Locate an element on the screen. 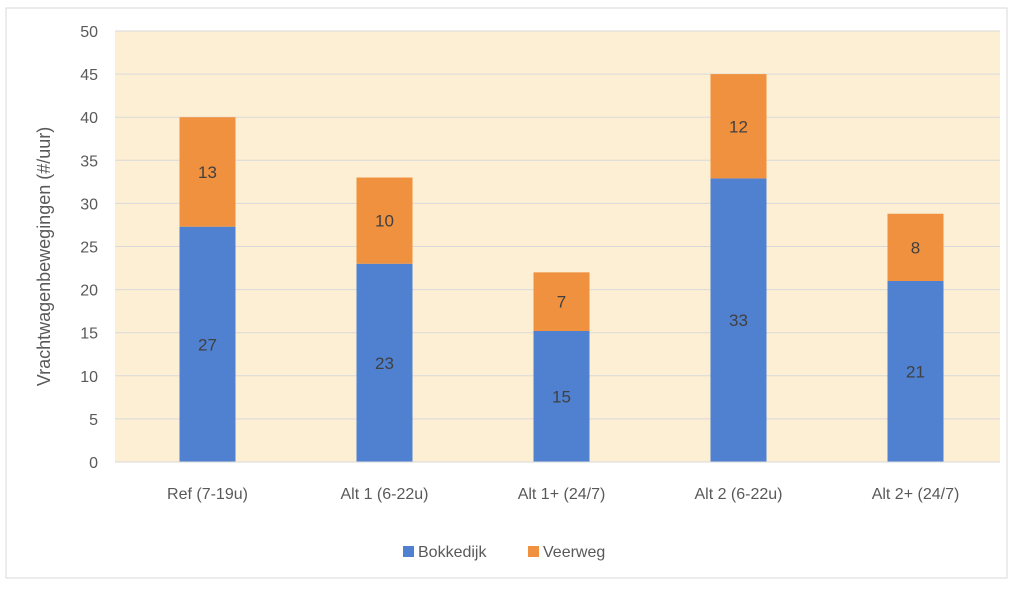 The image size is (1013, 590). data-label-veerweg-2: 7 is located at coordinates (561, 302).